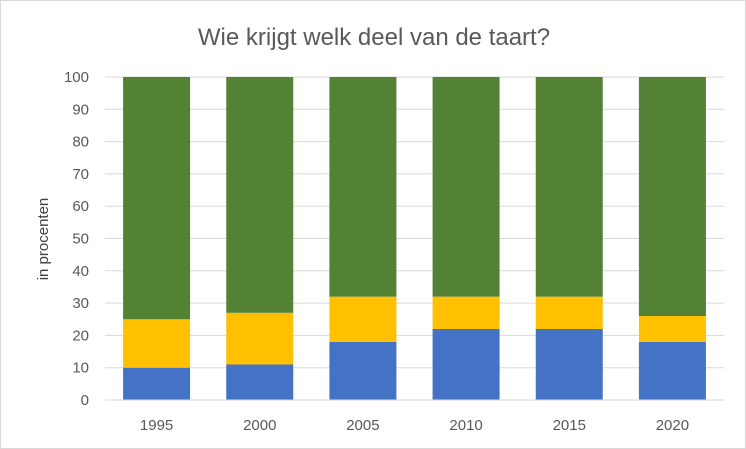  What do you see at coordinates (362, 425) in the screenshot?
I see `x-tick-label: 2005` at bounding box center [362, 425].